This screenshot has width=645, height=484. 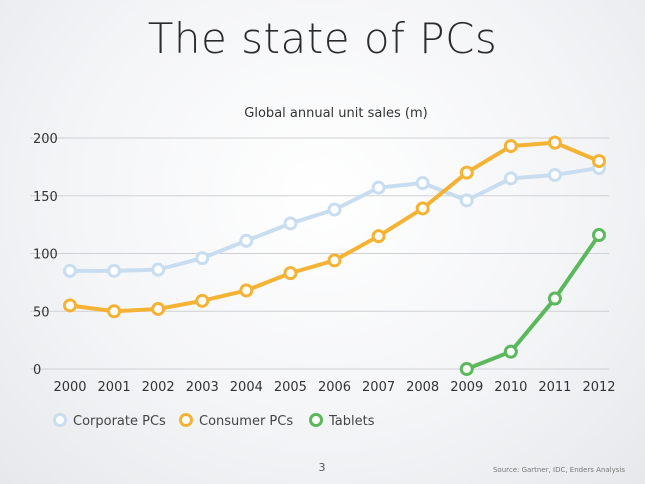 What do you see at coordinates (119, 421) in the screenshot?
I see `legend-label: Corporate PCs` at bounding box center [119, 421].